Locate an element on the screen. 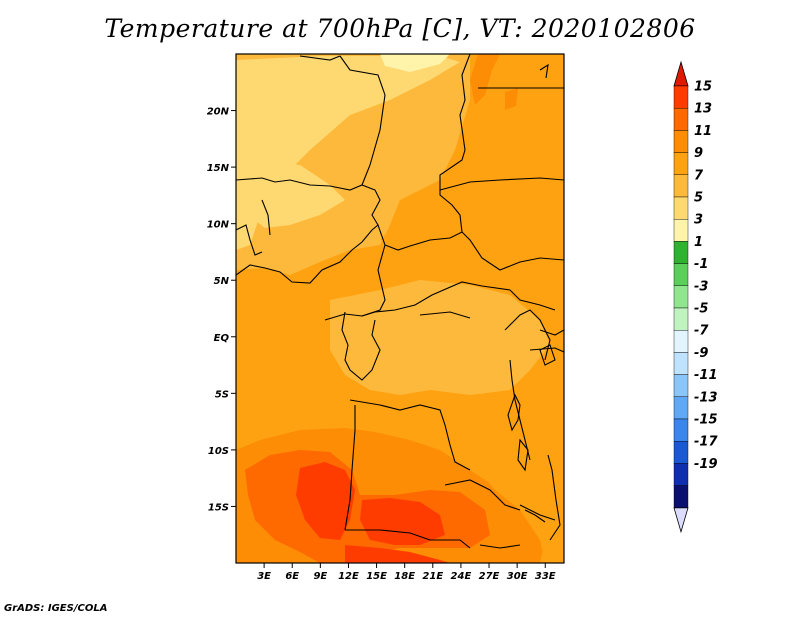 This screenshot has width=800, height=618. lon-tick-label: 9E is located at coordinates (320, 576).